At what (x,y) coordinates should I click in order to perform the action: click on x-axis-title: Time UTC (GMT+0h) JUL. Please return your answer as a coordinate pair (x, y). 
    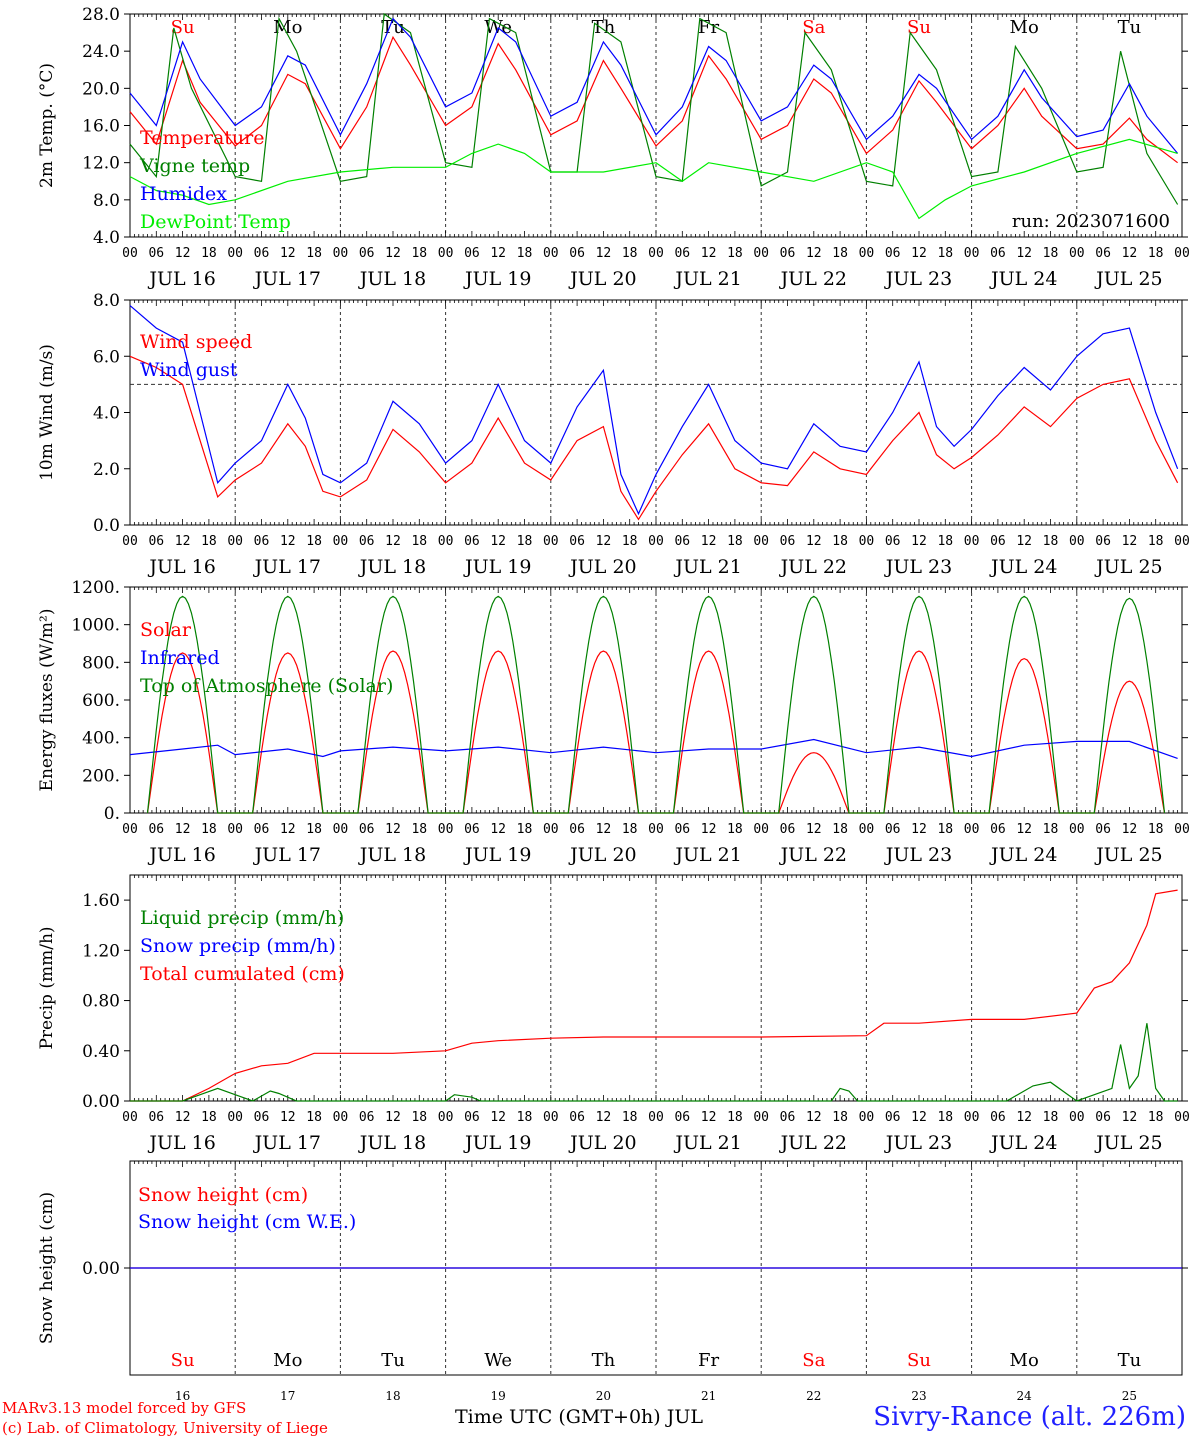
    Looking at the image, I should click on (579, 1417).